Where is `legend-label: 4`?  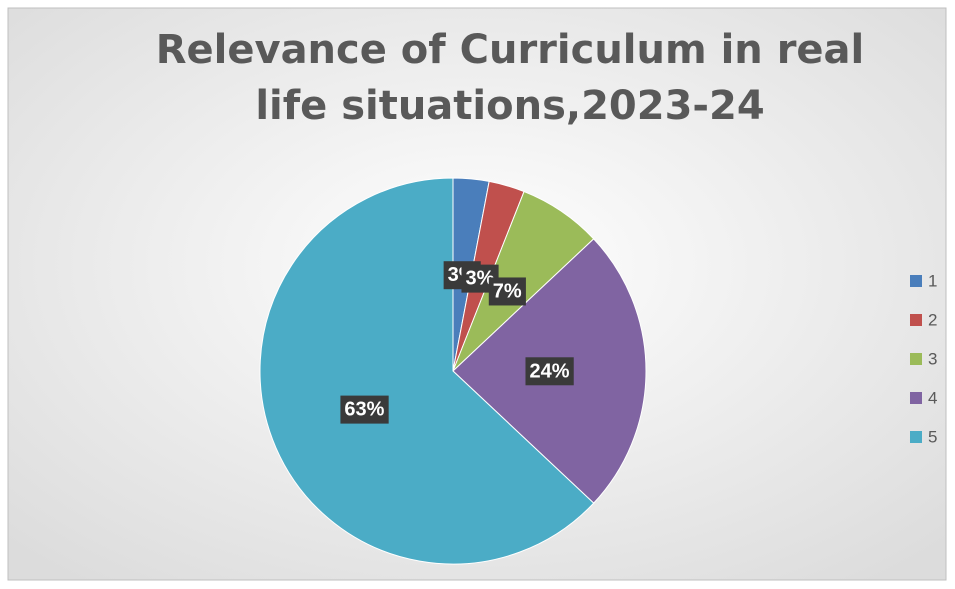 legend-label: 4 is located at coordinates (932, 397).